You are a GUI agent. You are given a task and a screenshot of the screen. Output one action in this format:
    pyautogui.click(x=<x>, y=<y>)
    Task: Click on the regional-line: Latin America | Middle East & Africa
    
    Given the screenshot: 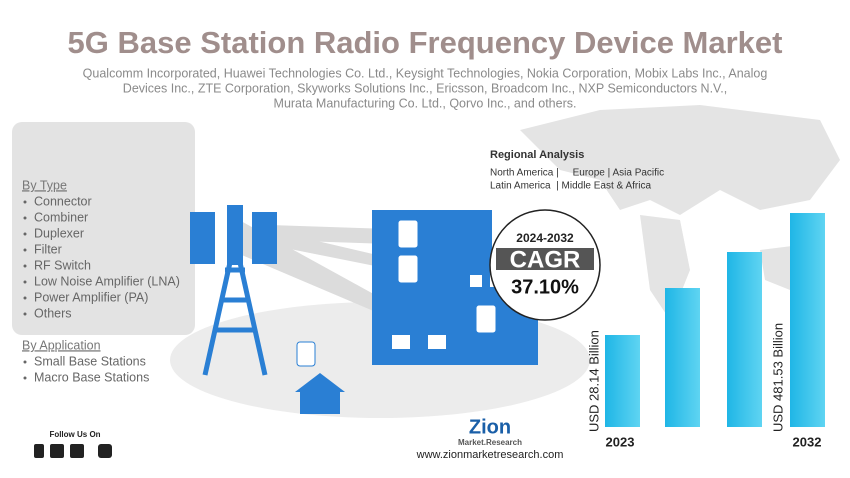 What is the action you would take?
    pyautogui.click(x=570, y=186)
    